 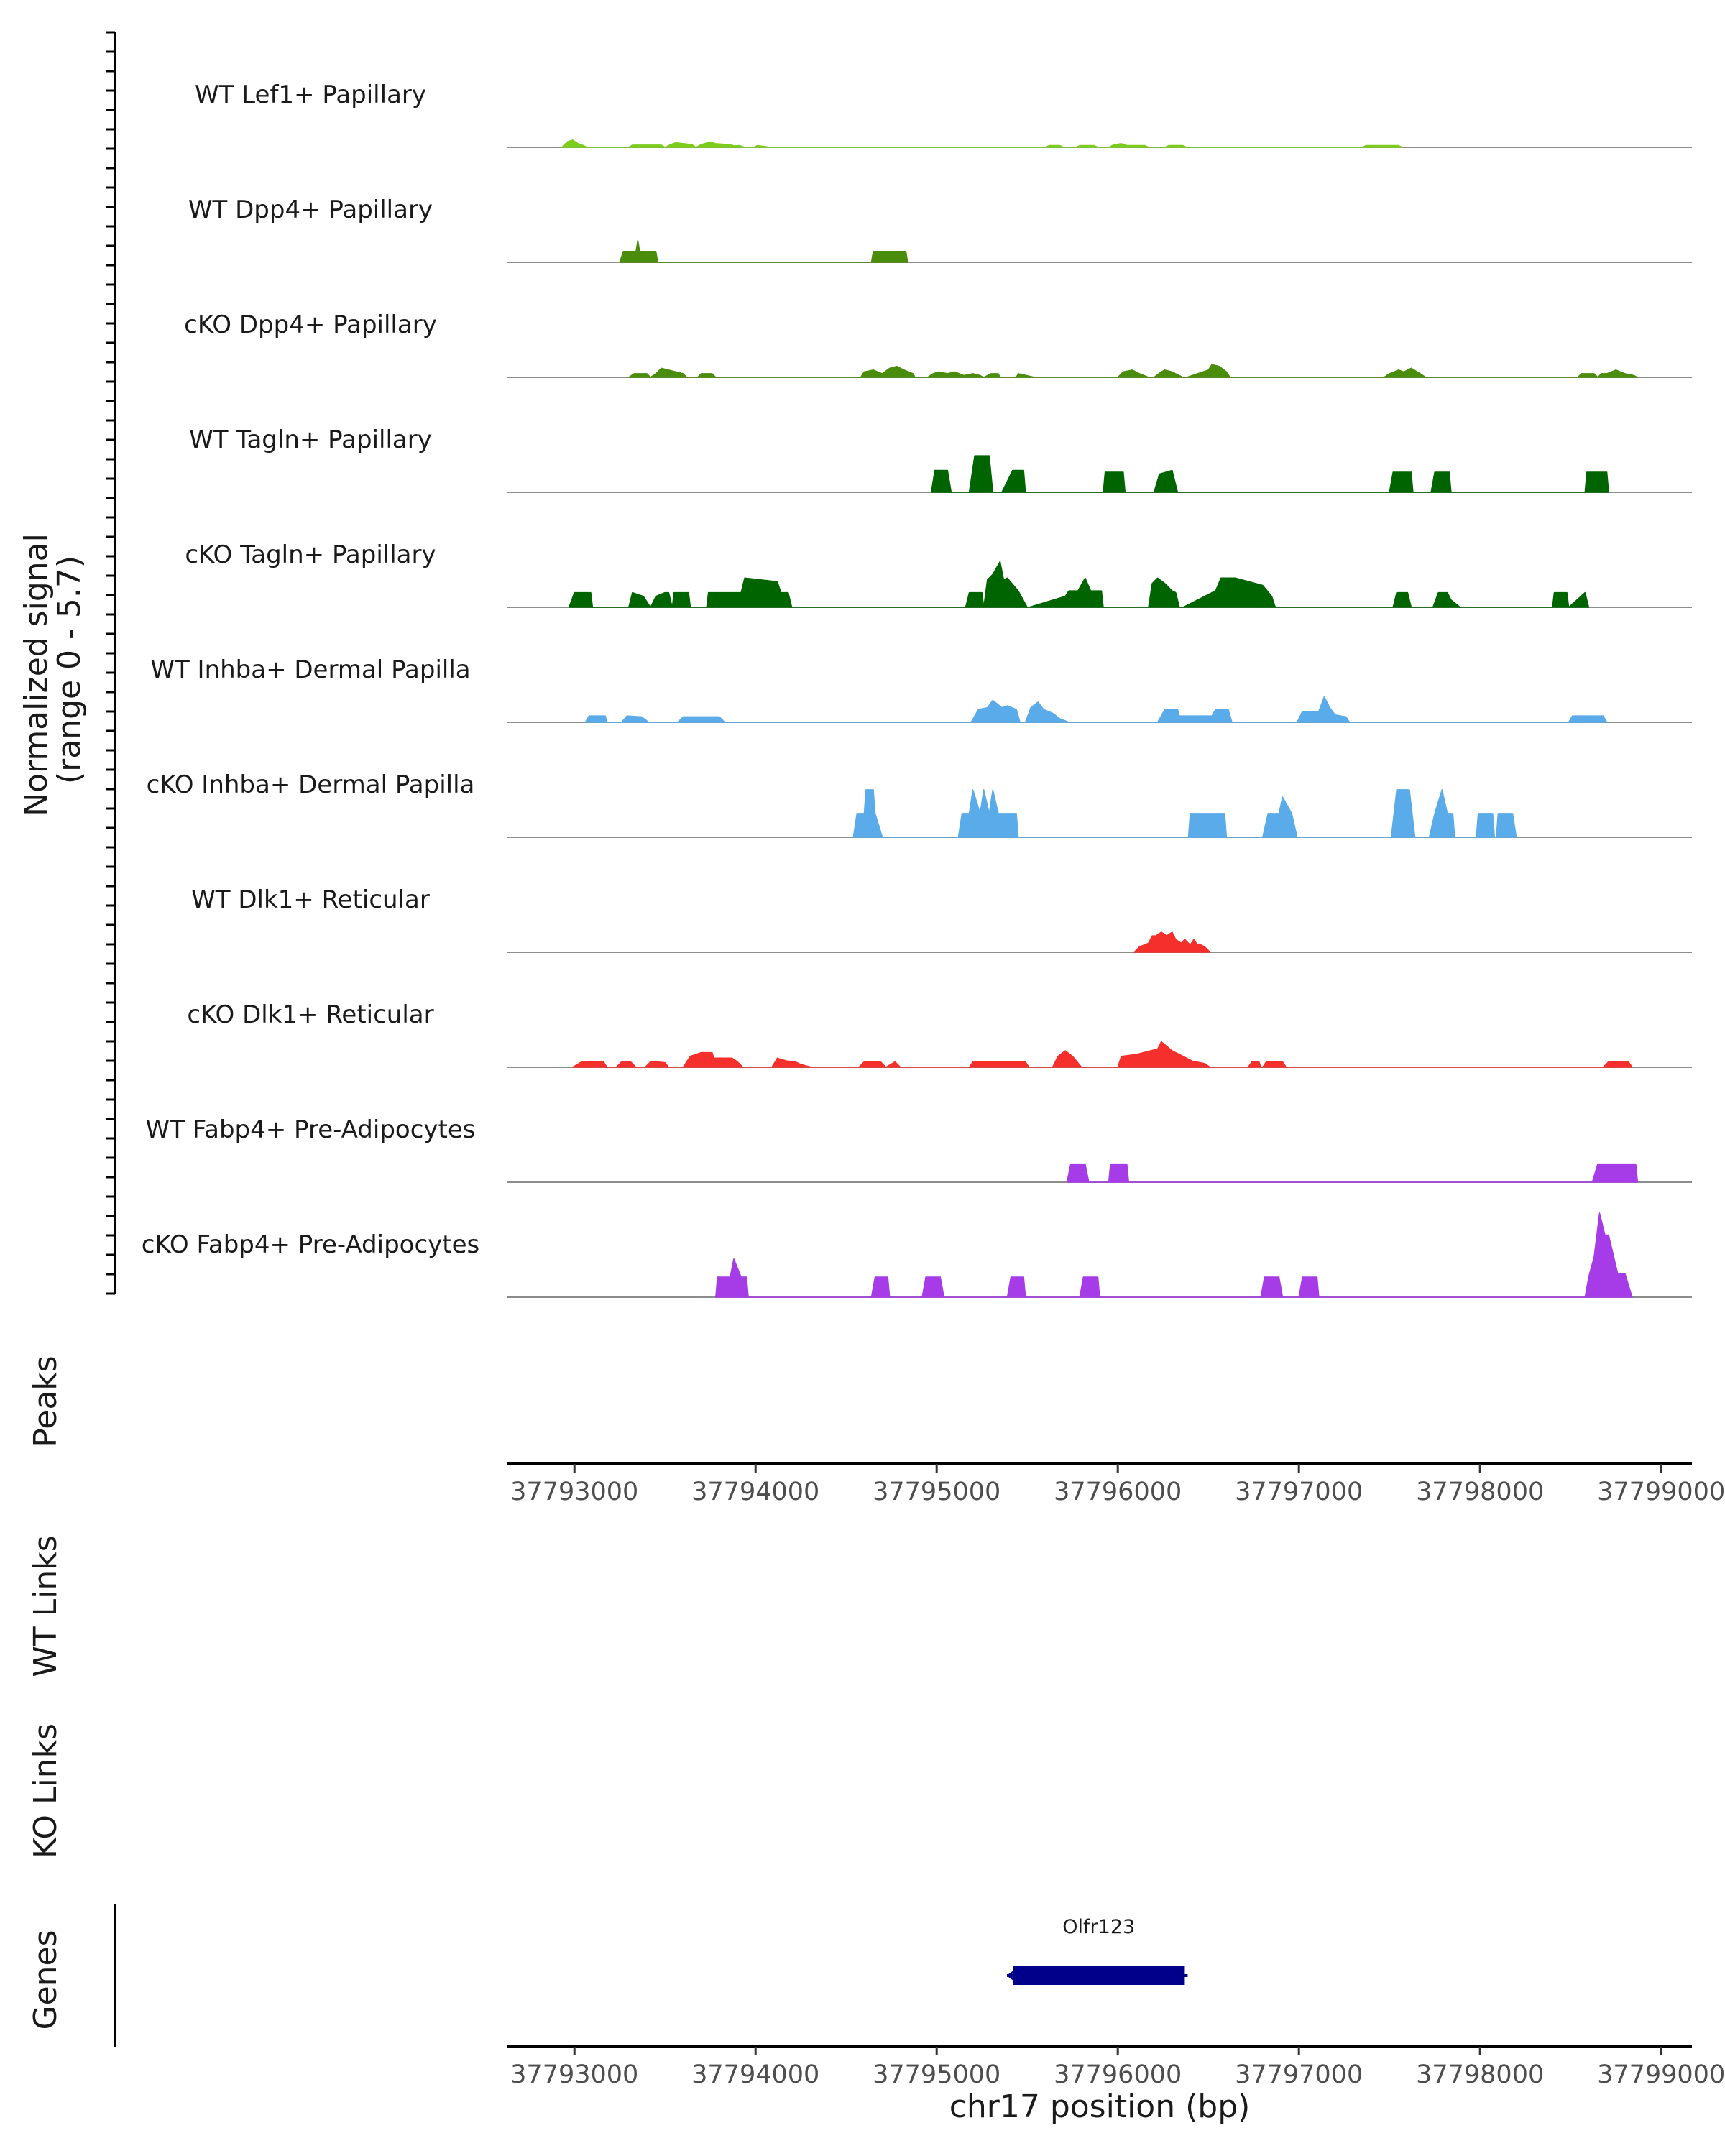 What do you see at coordinates (1118, 1492) in the screenshot?
I see `peaks-x-tick-label: 37796000` at bounding box center [1118, 1492].